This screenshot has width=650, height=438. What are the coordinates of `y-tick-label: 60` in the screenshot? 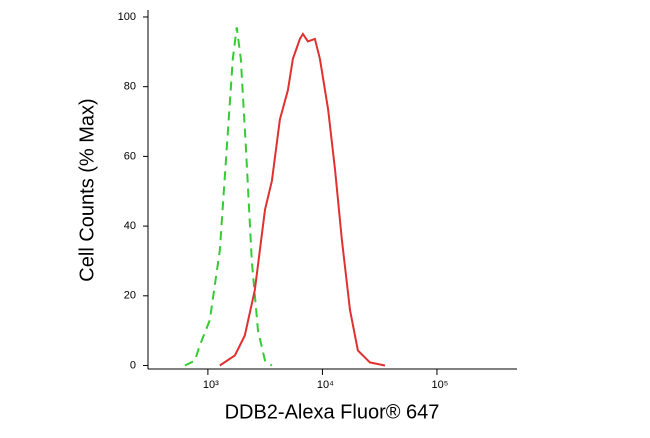 It's located at (130, 156).